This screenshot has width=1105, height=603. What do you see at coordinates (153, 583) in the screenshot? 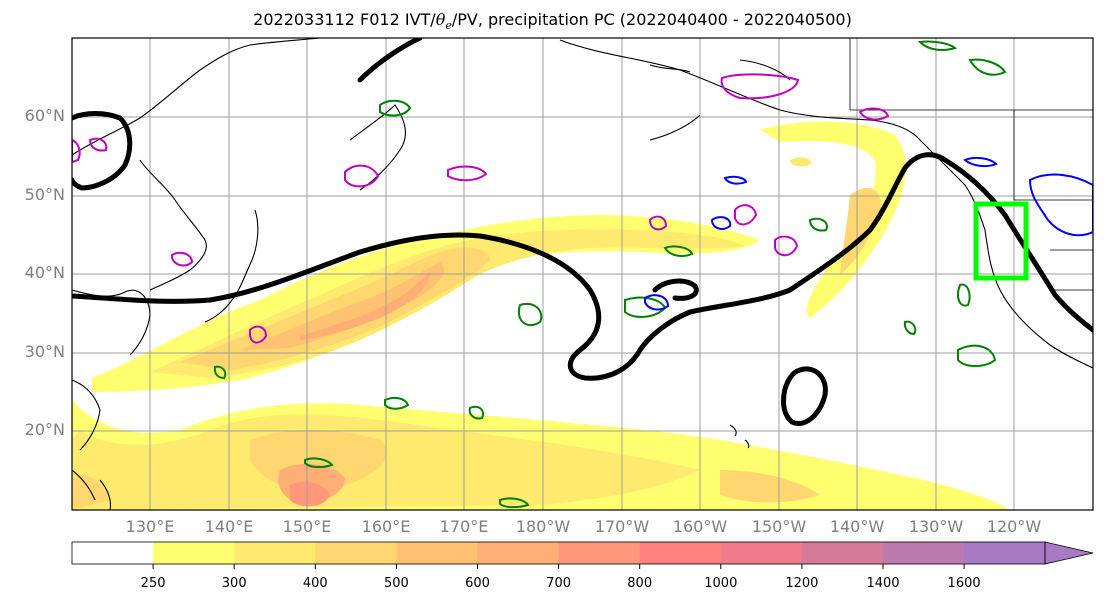
I see `colorbar-tick-label: 250` at bounding box center [153, 583].